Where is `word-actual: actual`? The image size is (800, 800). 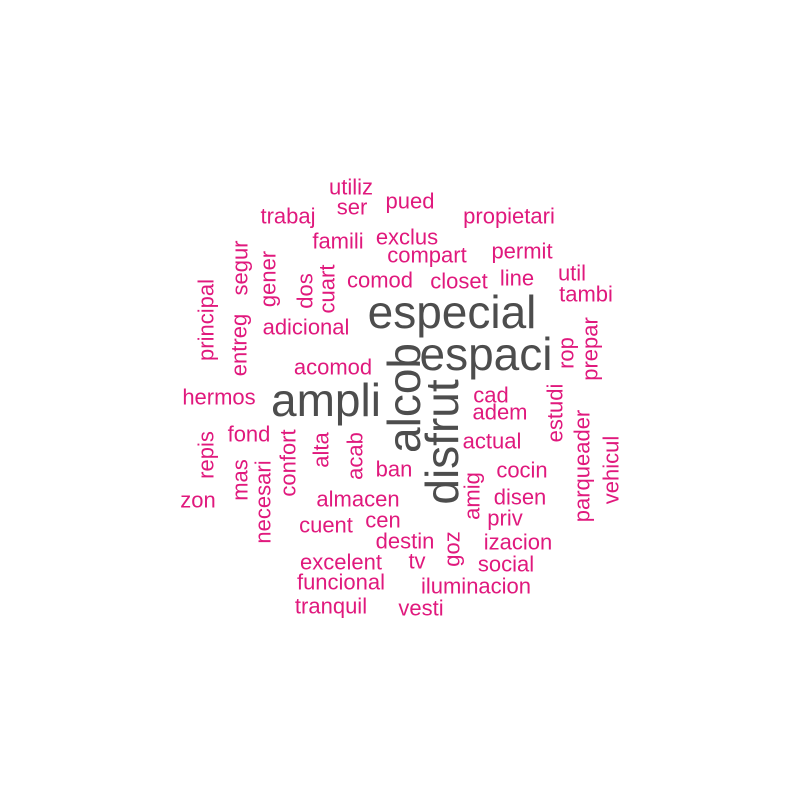
word-actual: actual is located at coordinates (492, 441).